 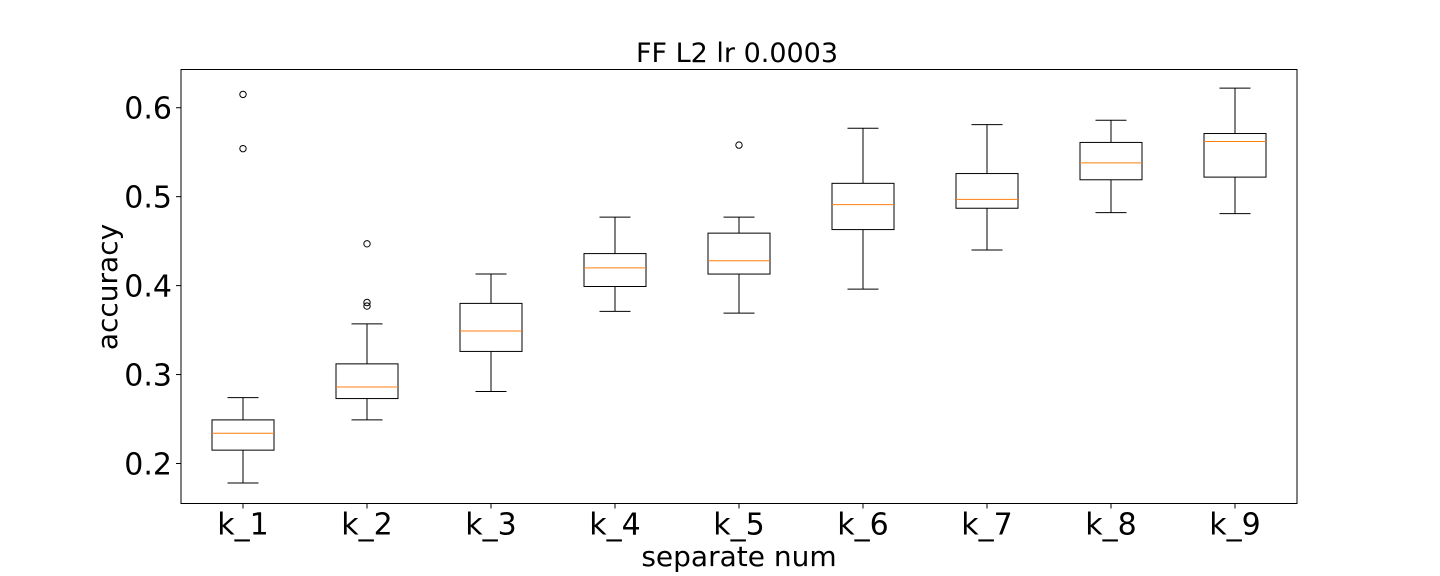 What do you see at coordinates (1234, 525) in the screenshot?
I see `x-tick-label: k_9` at bounding box center [1234, 525].